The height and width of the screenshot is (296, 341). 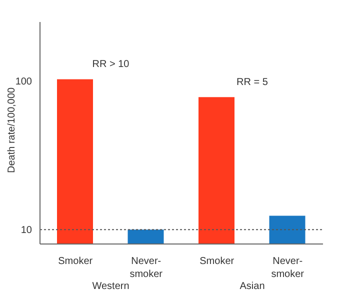 What do you see at coordinates (111, 64) in the screenshot?
I see `annotation: RR > 10` at bounding box center [111, 64].